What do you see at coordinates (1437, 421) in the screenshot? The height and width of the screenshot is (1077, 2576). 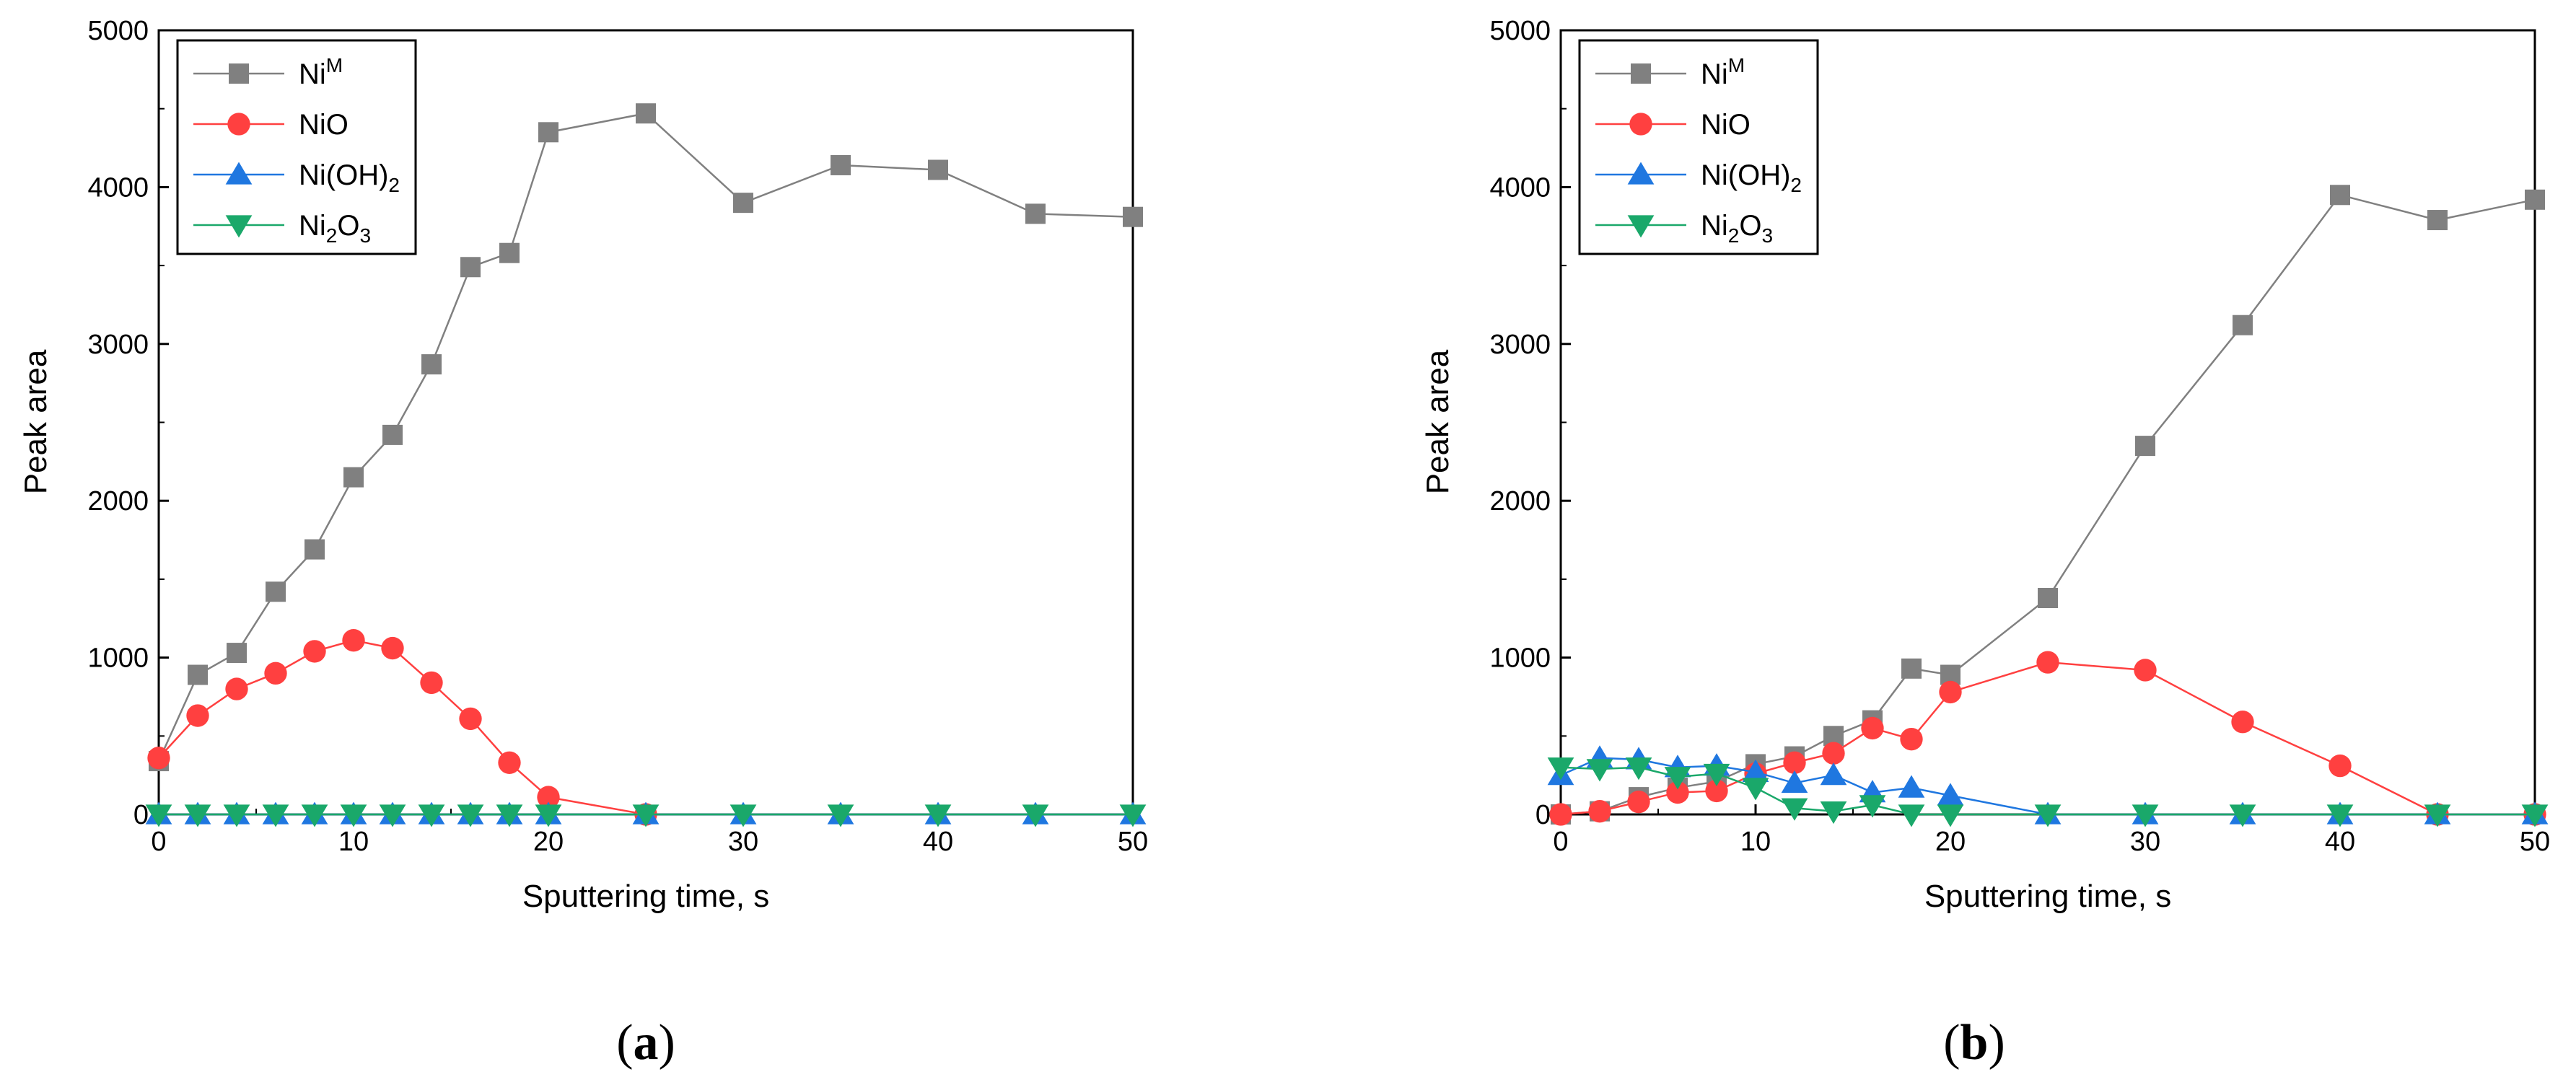 I see `y-axis-label-b: Peak area` at bounding box center [1437, 421].